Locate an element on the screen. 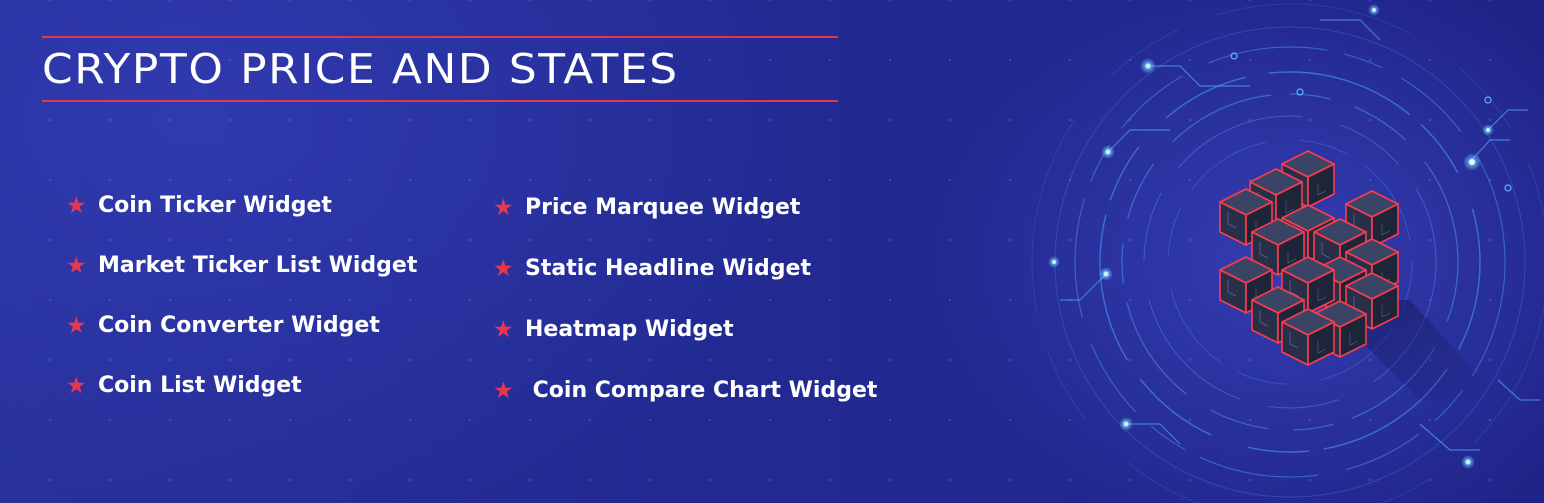 The width and height of the screenshot is (1544, 503). feature-item: ★ Market Ticker List Widget is located at coordinates (241, 280).